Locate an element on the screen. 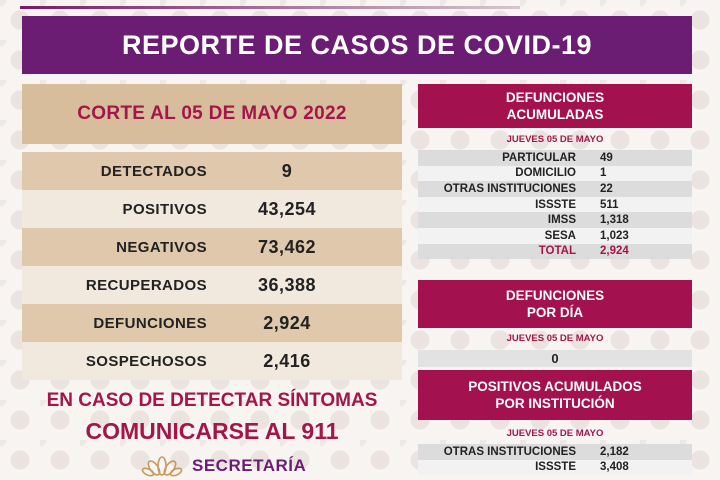 The height and width of the screenshot is (480, 720). stat-label: NEGATIVOS is located at coordinates (161, 247).